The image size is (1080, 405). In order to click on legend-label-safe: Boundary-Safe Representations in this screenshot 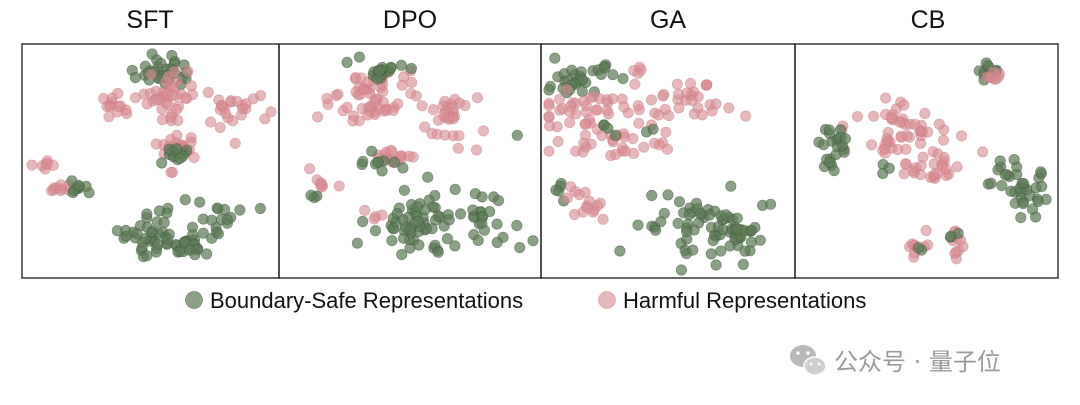, I will do `click(366, 300)`.